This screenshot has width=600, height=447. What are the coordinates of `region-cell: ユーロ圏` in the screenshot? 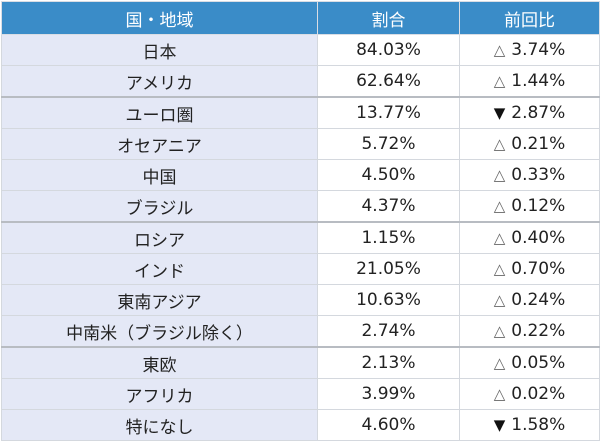 It's located at (159, 112).